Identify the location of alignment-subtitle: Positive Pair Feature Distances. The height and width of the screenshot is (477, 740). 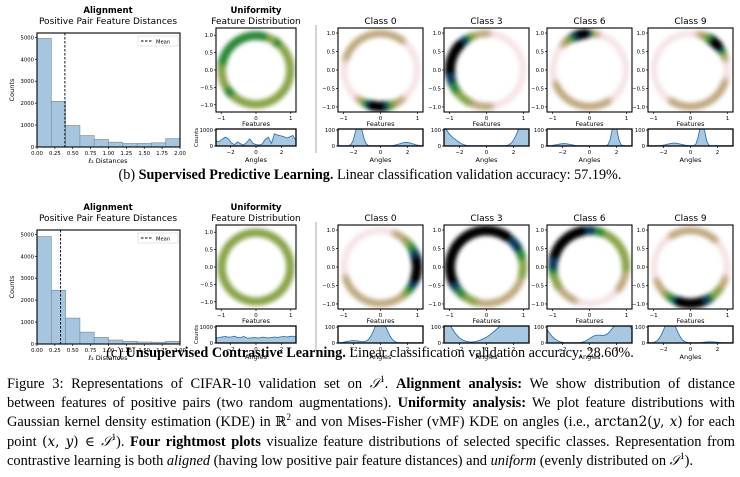
(108, 22).